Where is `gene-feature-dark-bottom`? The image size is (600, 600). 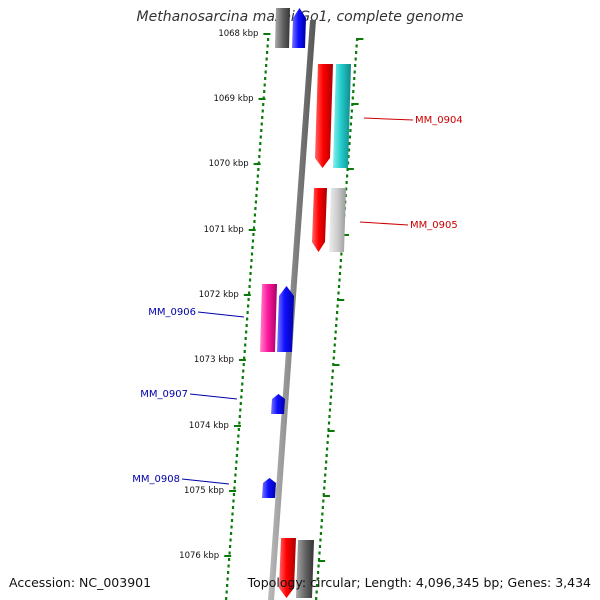
gene-feature-dark-bottom is located at coordinates (305, 569).